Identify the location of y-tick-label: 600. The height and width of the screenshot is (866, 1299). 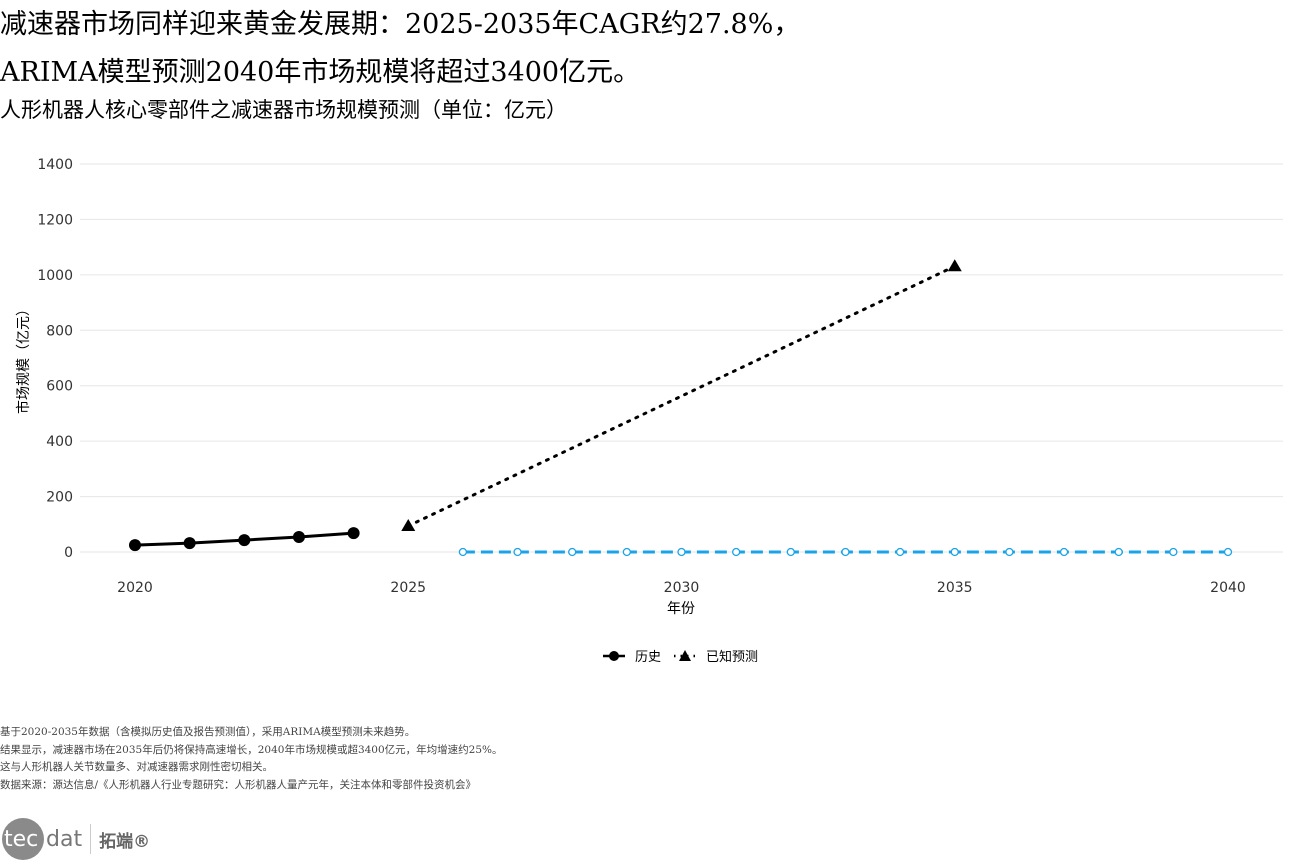
(59, 387).